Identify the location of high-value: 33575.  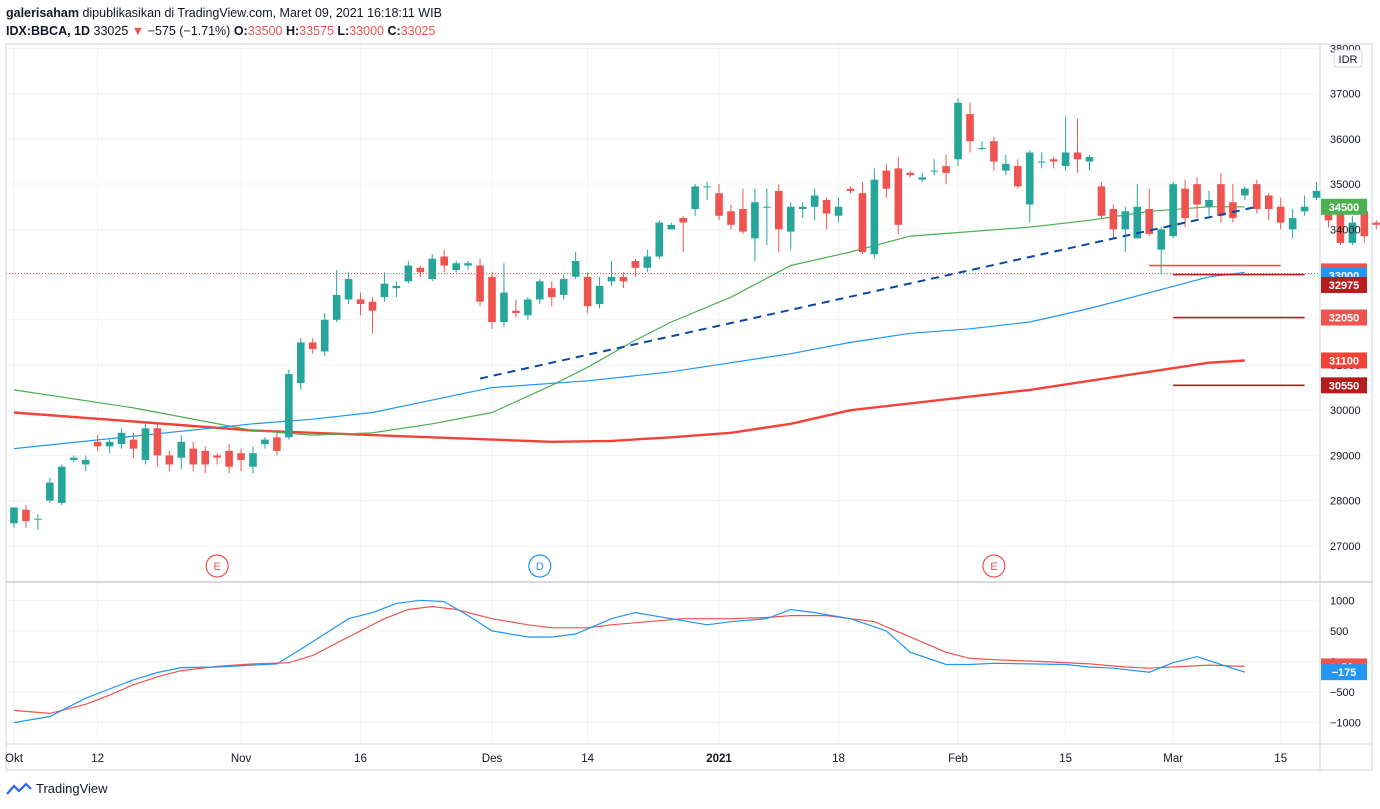
(316, 31).